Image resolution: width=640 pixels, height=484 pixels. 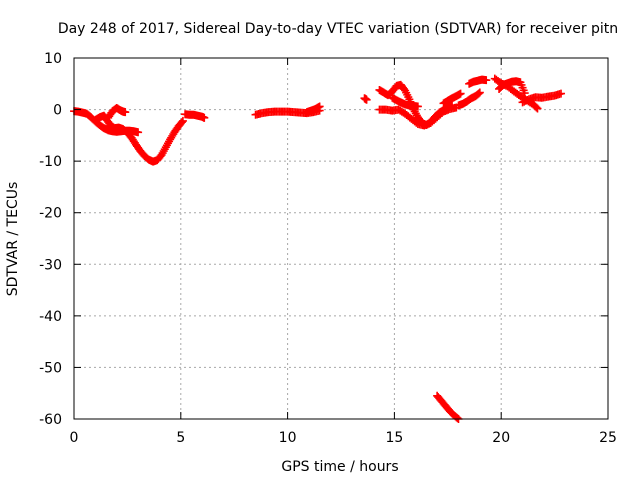 I want to click on y-tick-label: -10, so click(x=50, y=162).